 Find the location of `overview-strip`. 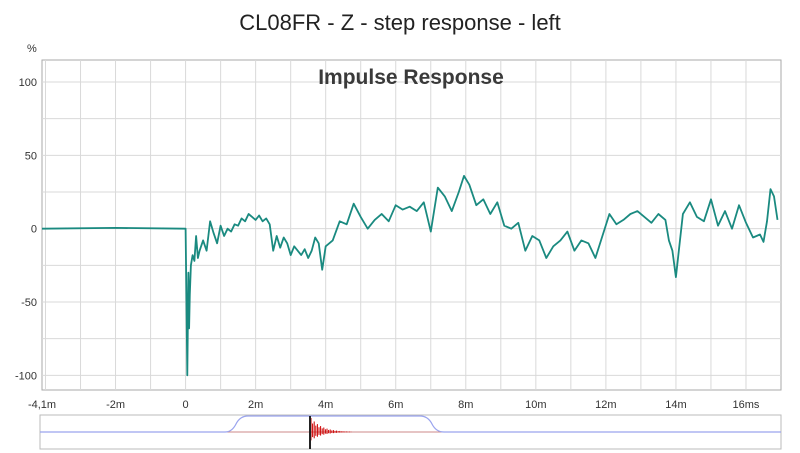

overview-strip is located at coordinates (410, 432).